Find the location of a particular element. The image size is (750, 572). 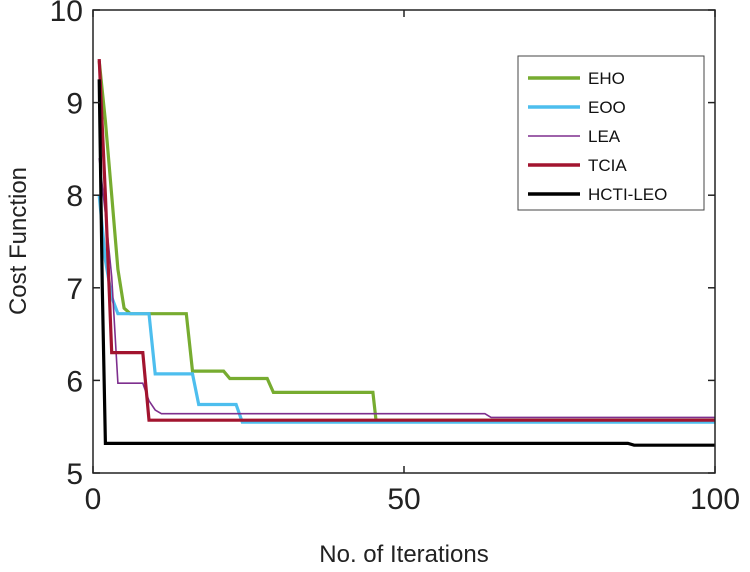

y-tick-label: 10 is located at coordinates (66, 14).